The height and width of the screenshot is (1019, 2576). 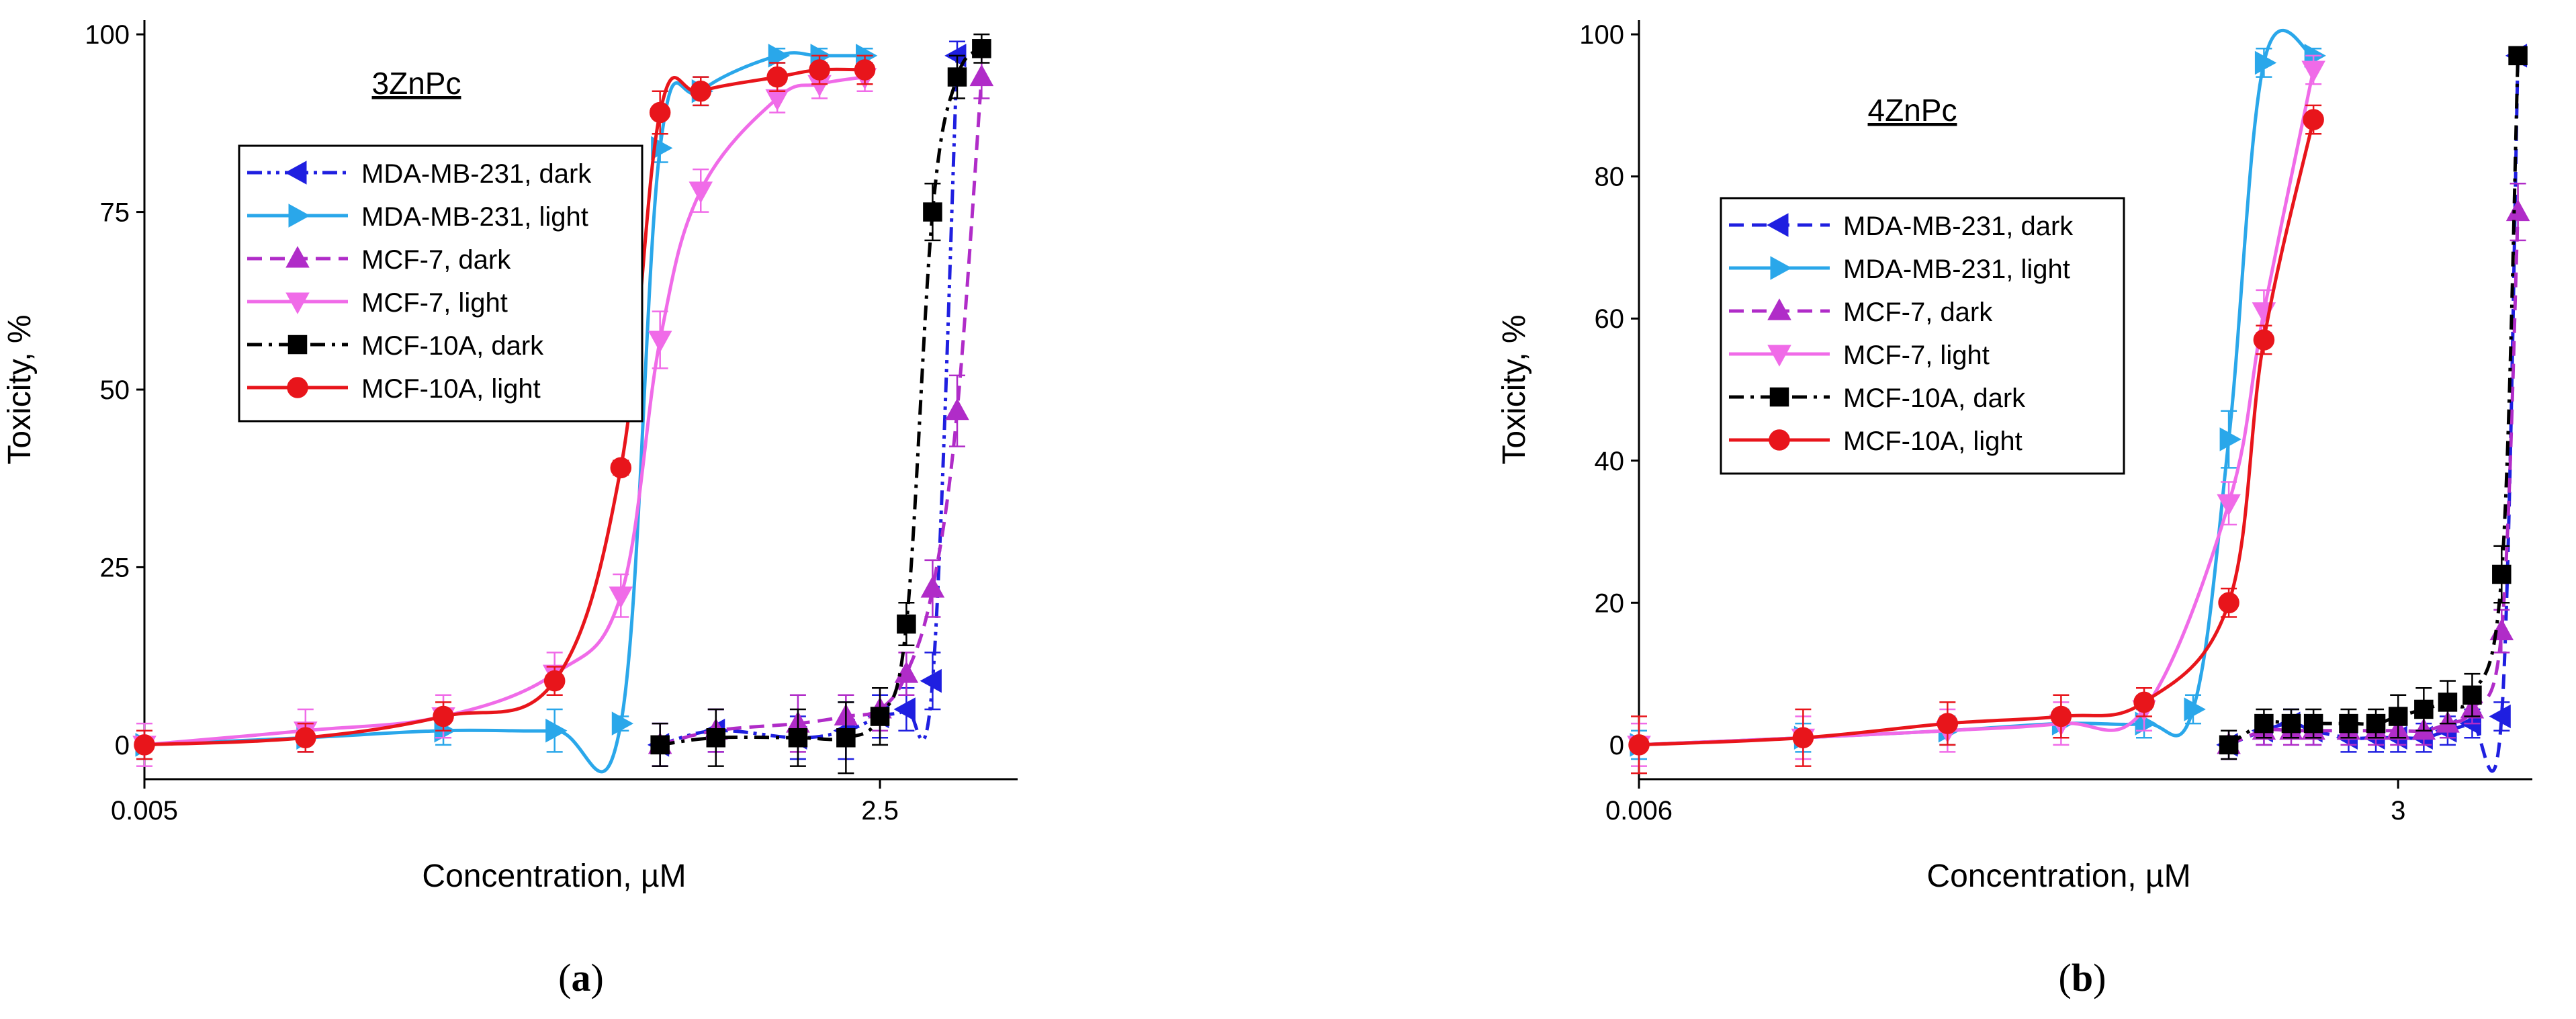 What do you see at coordinates (1639, 811) in the screenshot?
I see `x-tick-label: 0.006` at bounding box center [1639, 811].